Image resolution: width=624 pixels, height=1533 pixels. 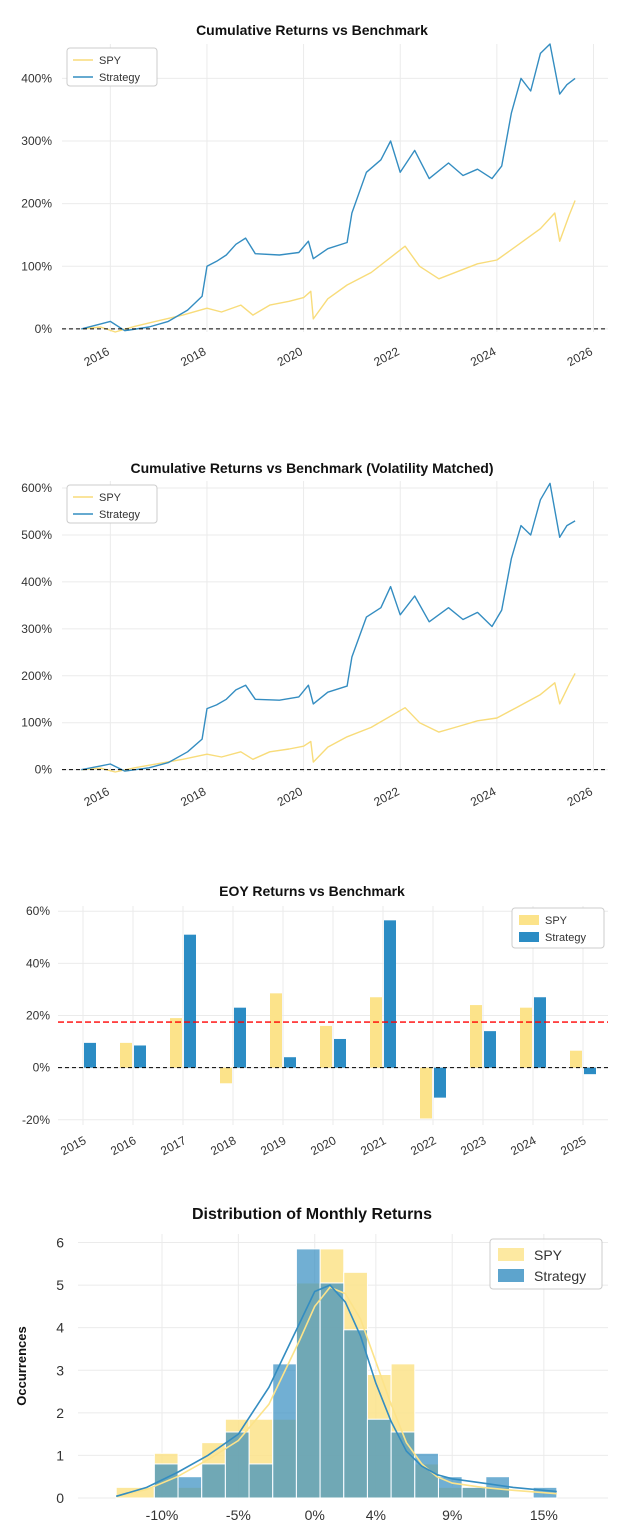 I want to click on y-tick-label: 500%, so click(x=36, y=535).